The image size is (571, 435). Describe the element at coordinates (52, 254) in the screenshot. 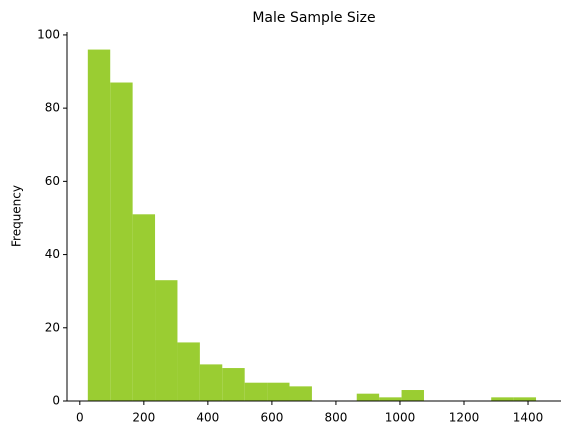

I see `y-tick-label: 40` at that location.